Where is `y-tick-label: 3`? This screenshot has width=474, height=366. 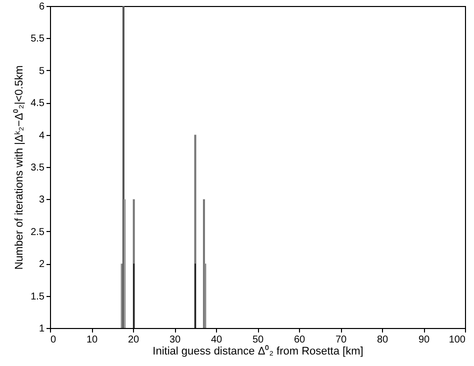
y-tick-label: 3 is located at coordinates (41, 200).